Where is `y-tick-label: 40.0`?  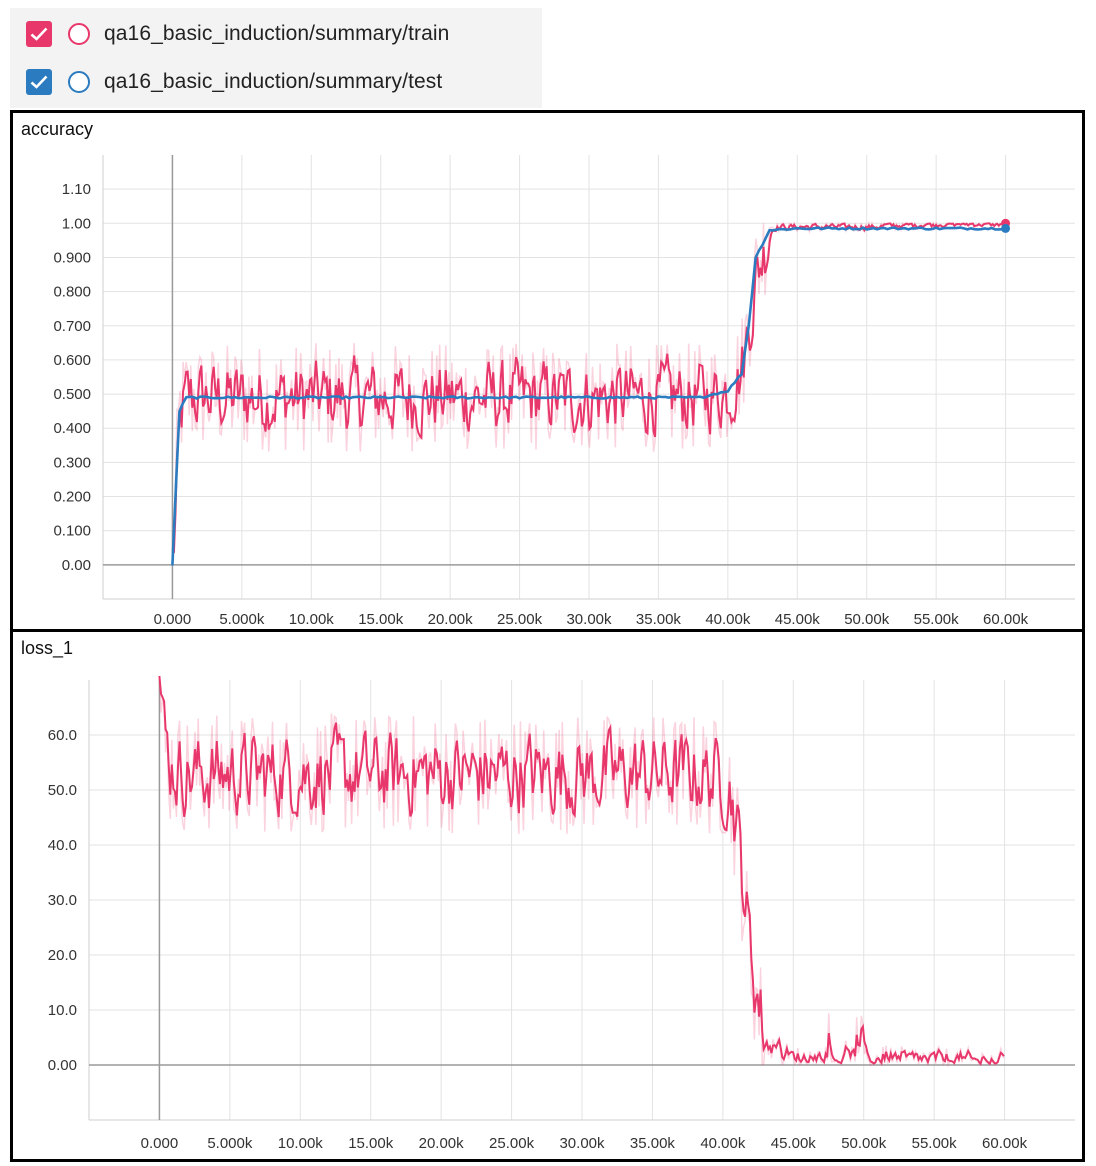
y-tick-label: 40.0 is located at coordinates (62, 845).